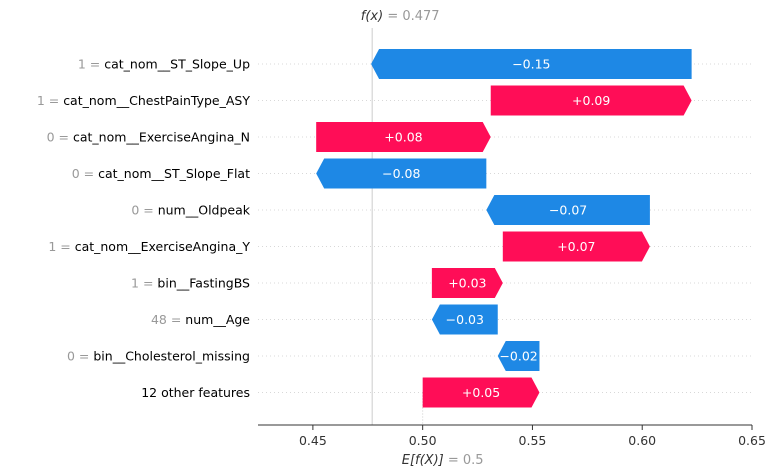 This screenshot has width=768, height=475. What do you see at coordinates (455, 460) in the screenshot?
I see `base-equals: =` at bounding box center [455, 460].